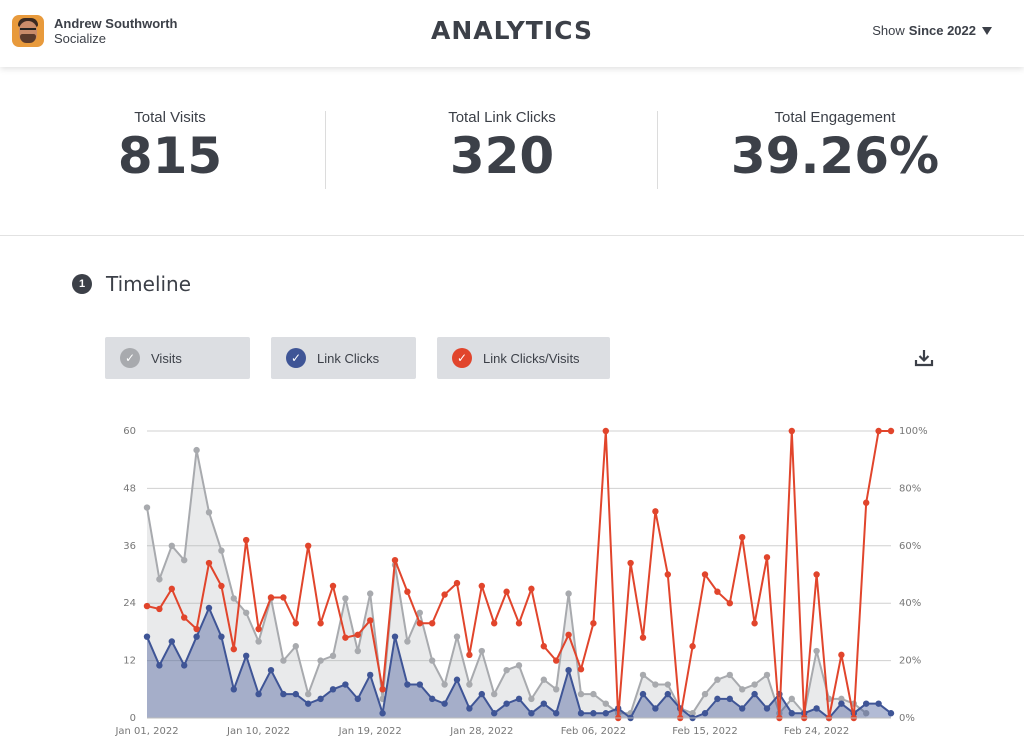 The height and width of the screenshot is (750, 1024). I want to click on user-organization: Socialize, so click(80, 38).